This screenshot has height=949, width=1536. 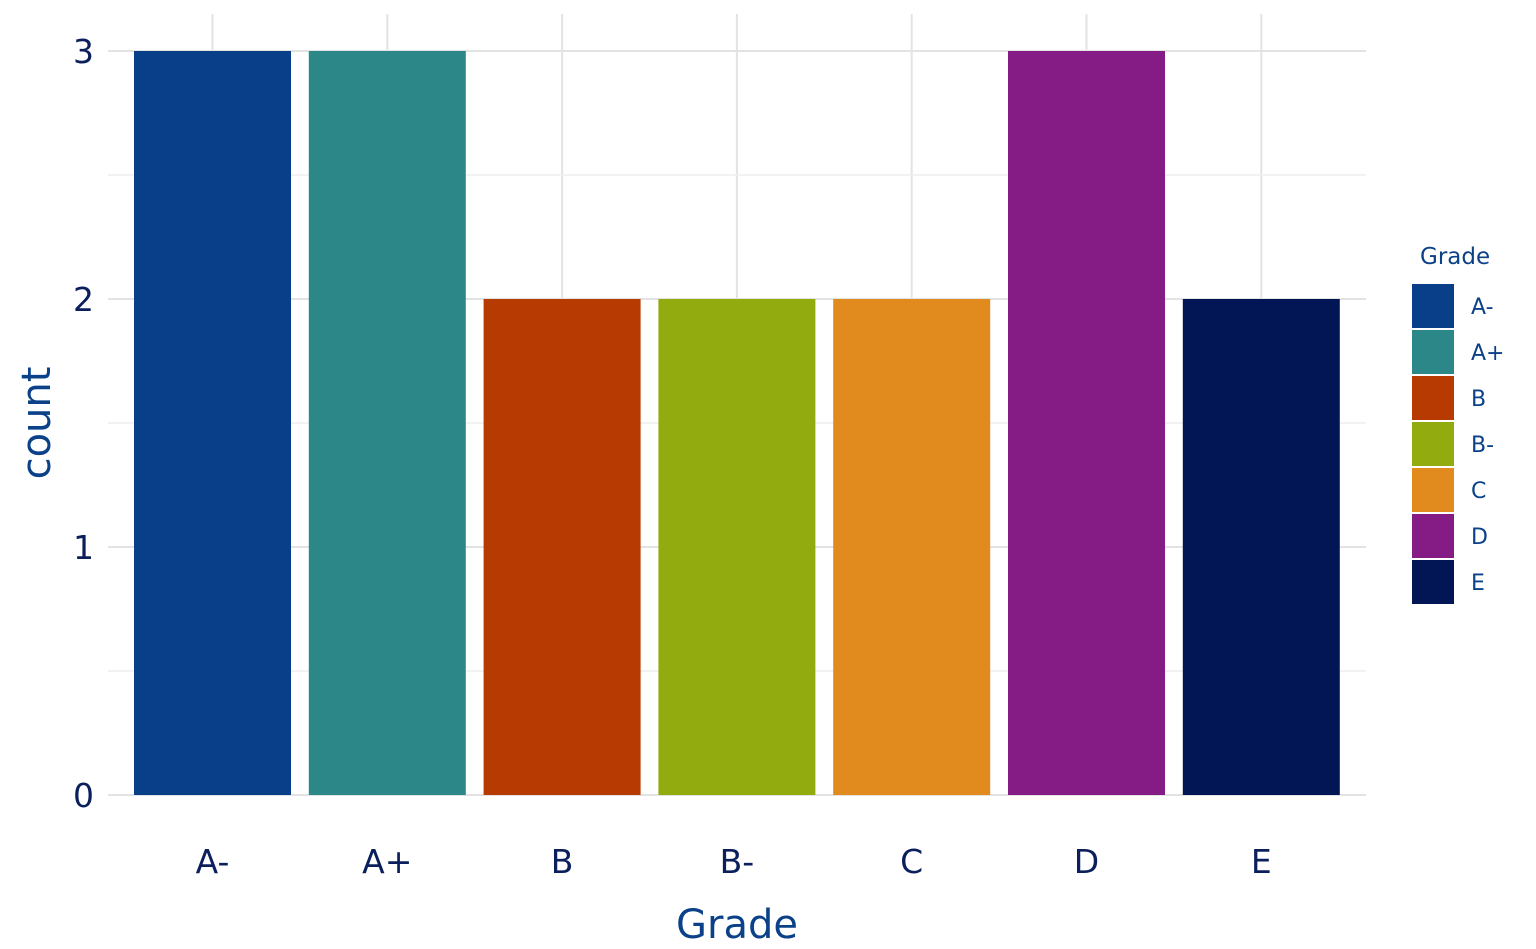 What do you see at coordinates (1479, 537) in the screenshot?
I see `legend-label: D` at bounding box center [1479, 537].